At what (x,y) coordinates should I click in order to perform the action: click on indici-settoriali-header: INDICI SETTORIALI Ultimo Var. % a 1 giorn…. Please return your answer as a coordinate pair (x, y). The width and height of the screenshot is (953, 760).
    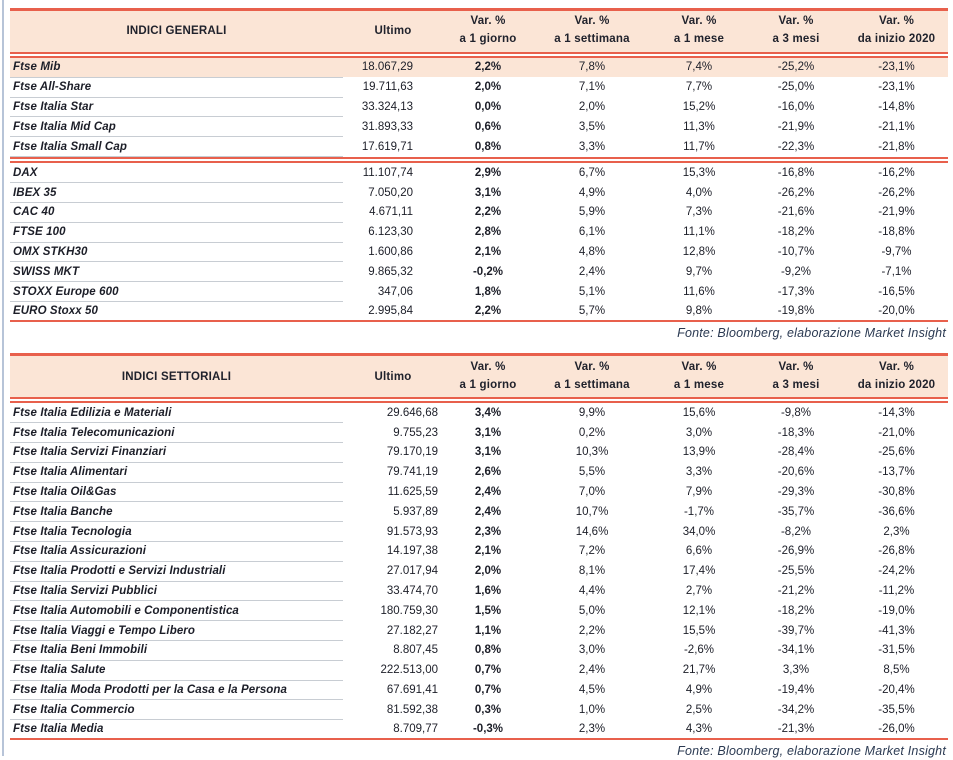
    Looking at the image, I should click on (479, 375).